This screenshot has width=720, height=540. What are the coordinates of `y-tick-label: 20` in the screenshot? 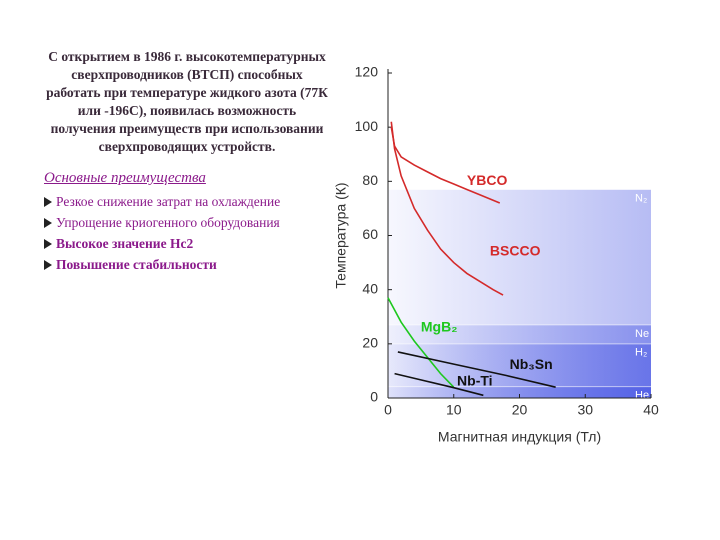 It's located at (370, 343).